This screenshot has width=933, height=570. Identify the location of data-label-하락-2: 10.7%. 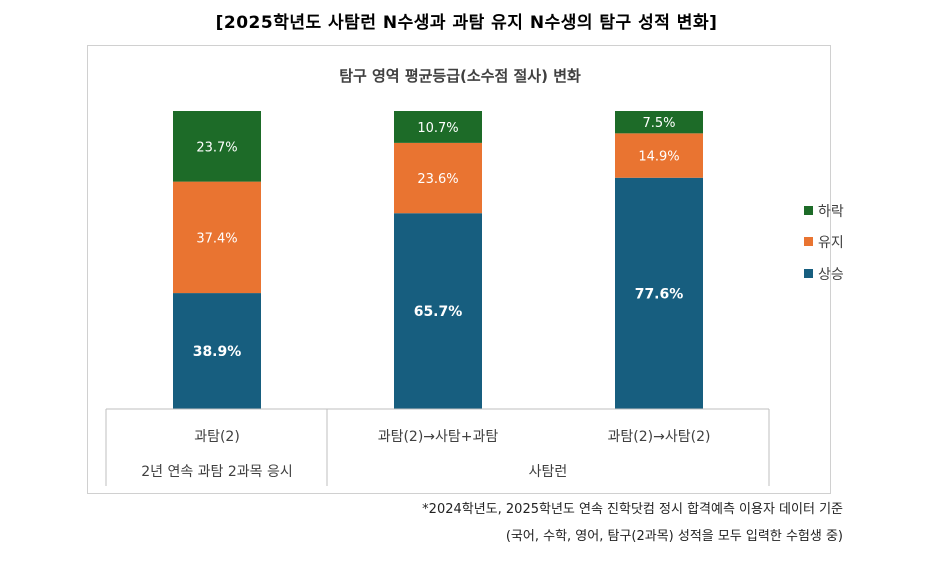
(437, 128).